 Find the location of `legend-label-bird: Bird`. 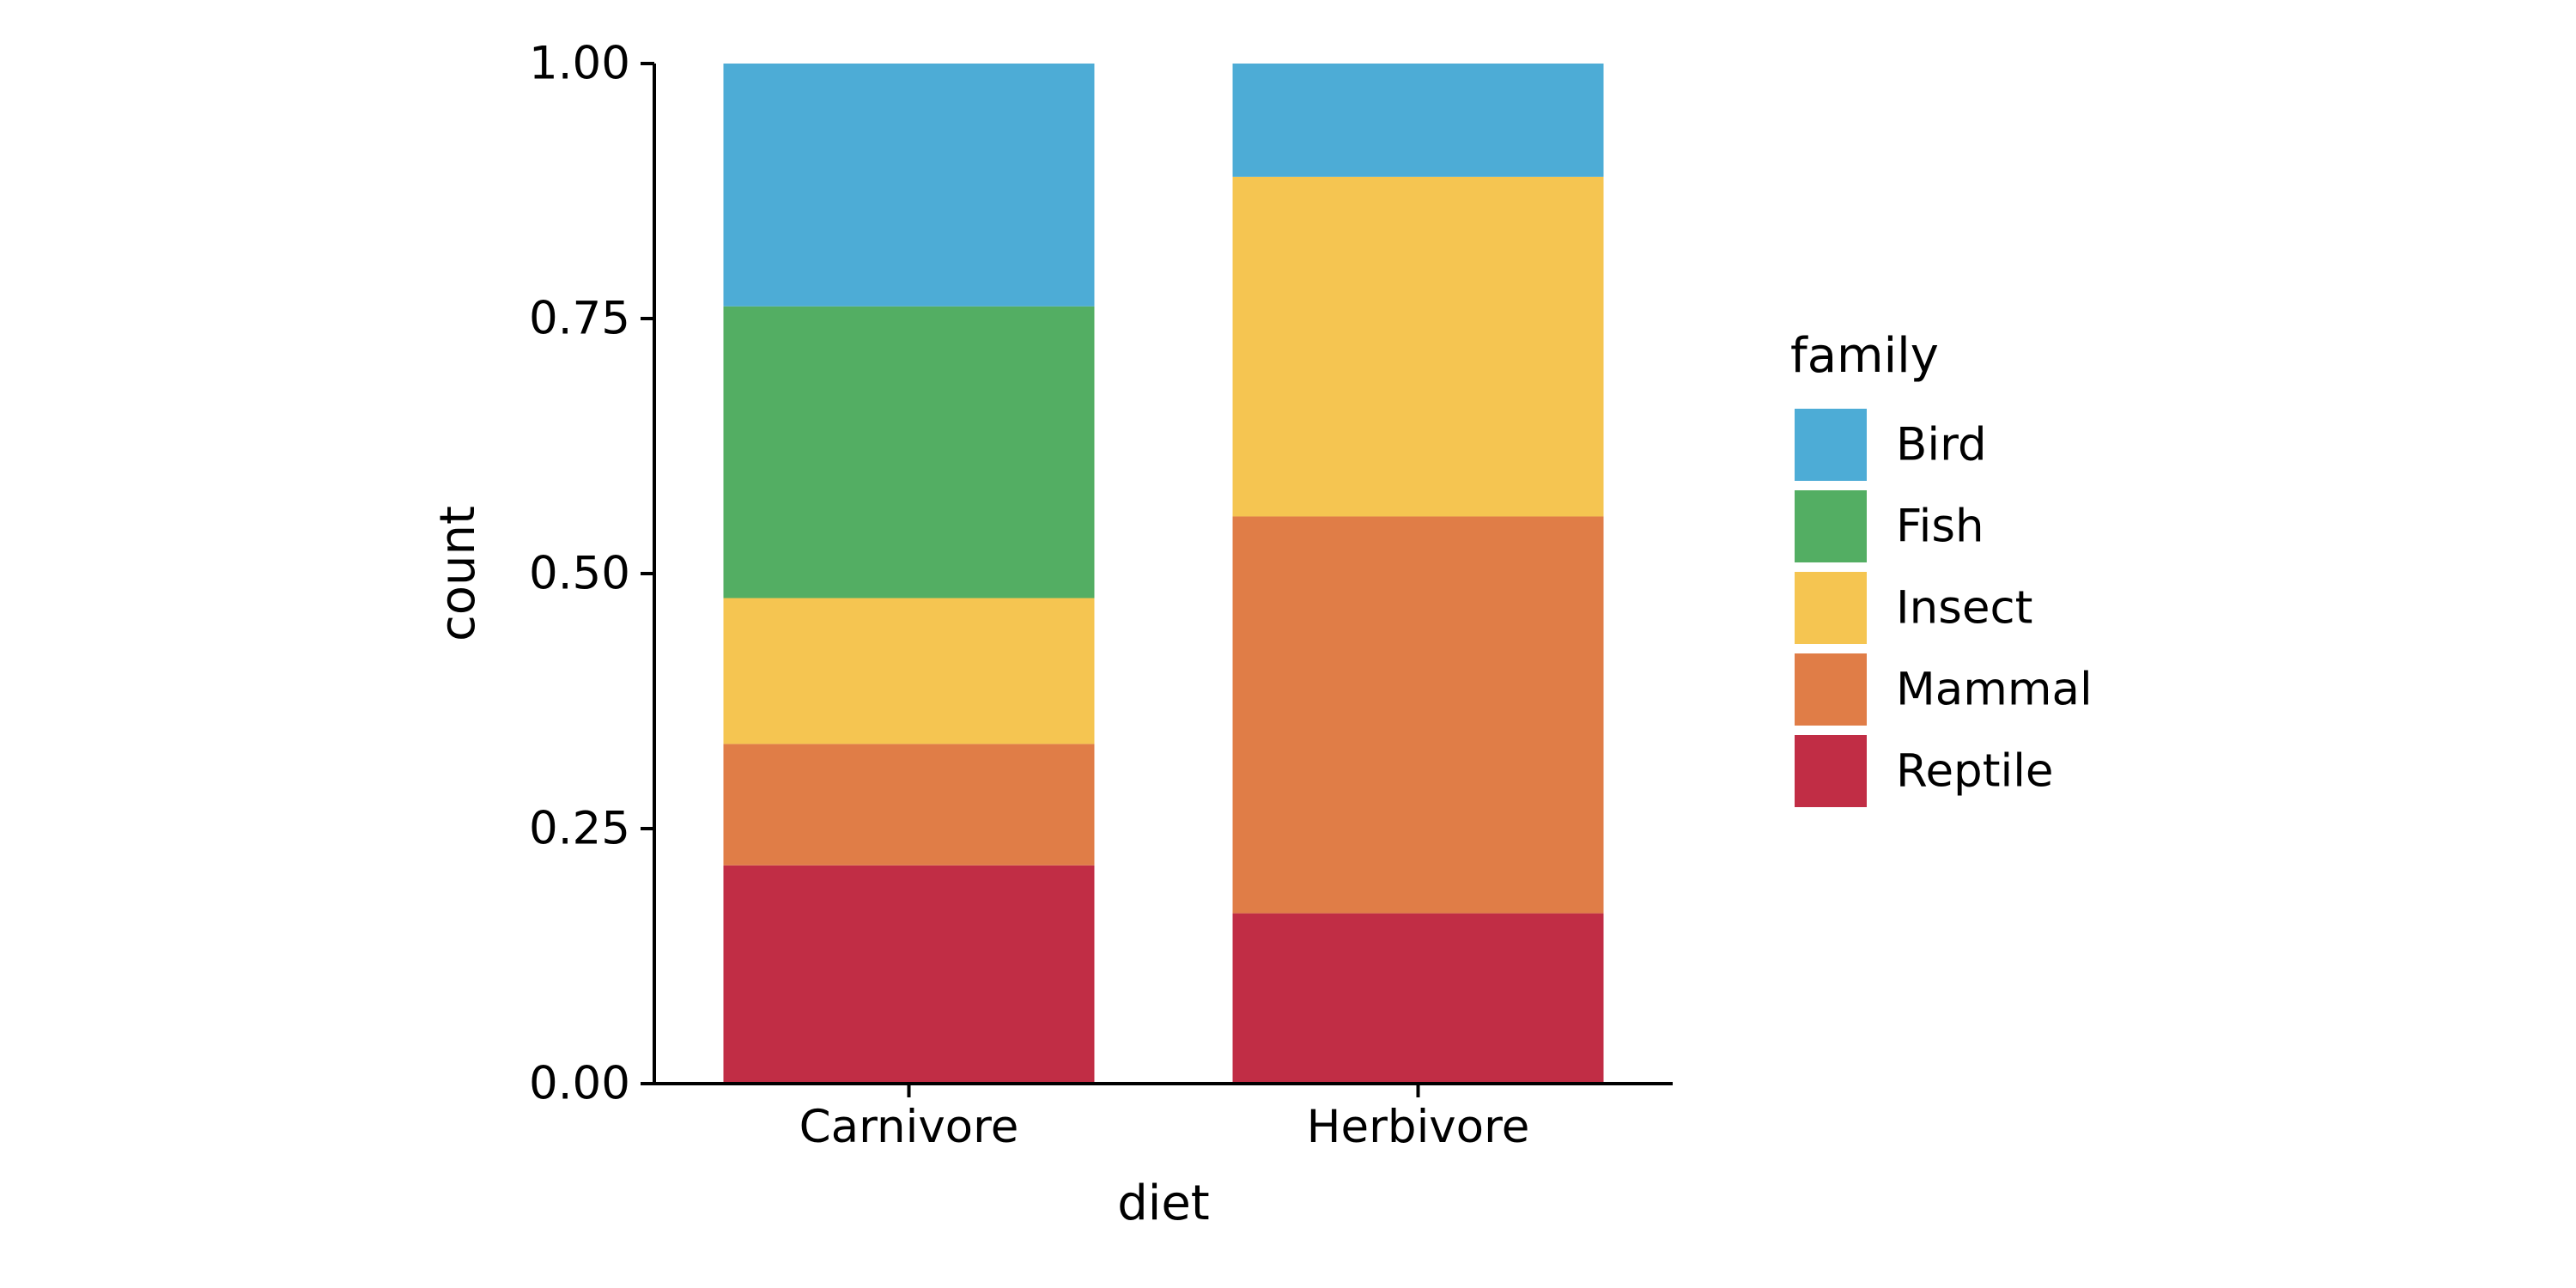

legend-label-bird: Bird is located at coordinates (1941, 445).